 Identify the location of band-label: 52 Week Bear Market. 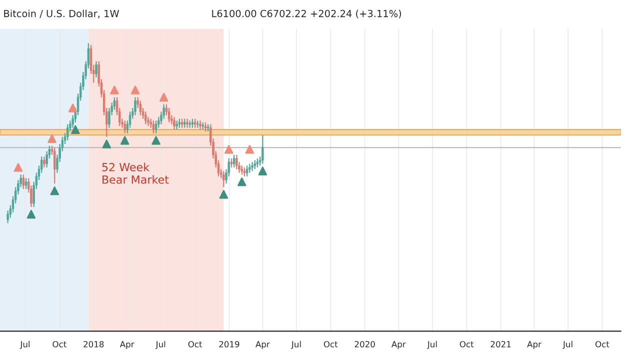
(135, 173).